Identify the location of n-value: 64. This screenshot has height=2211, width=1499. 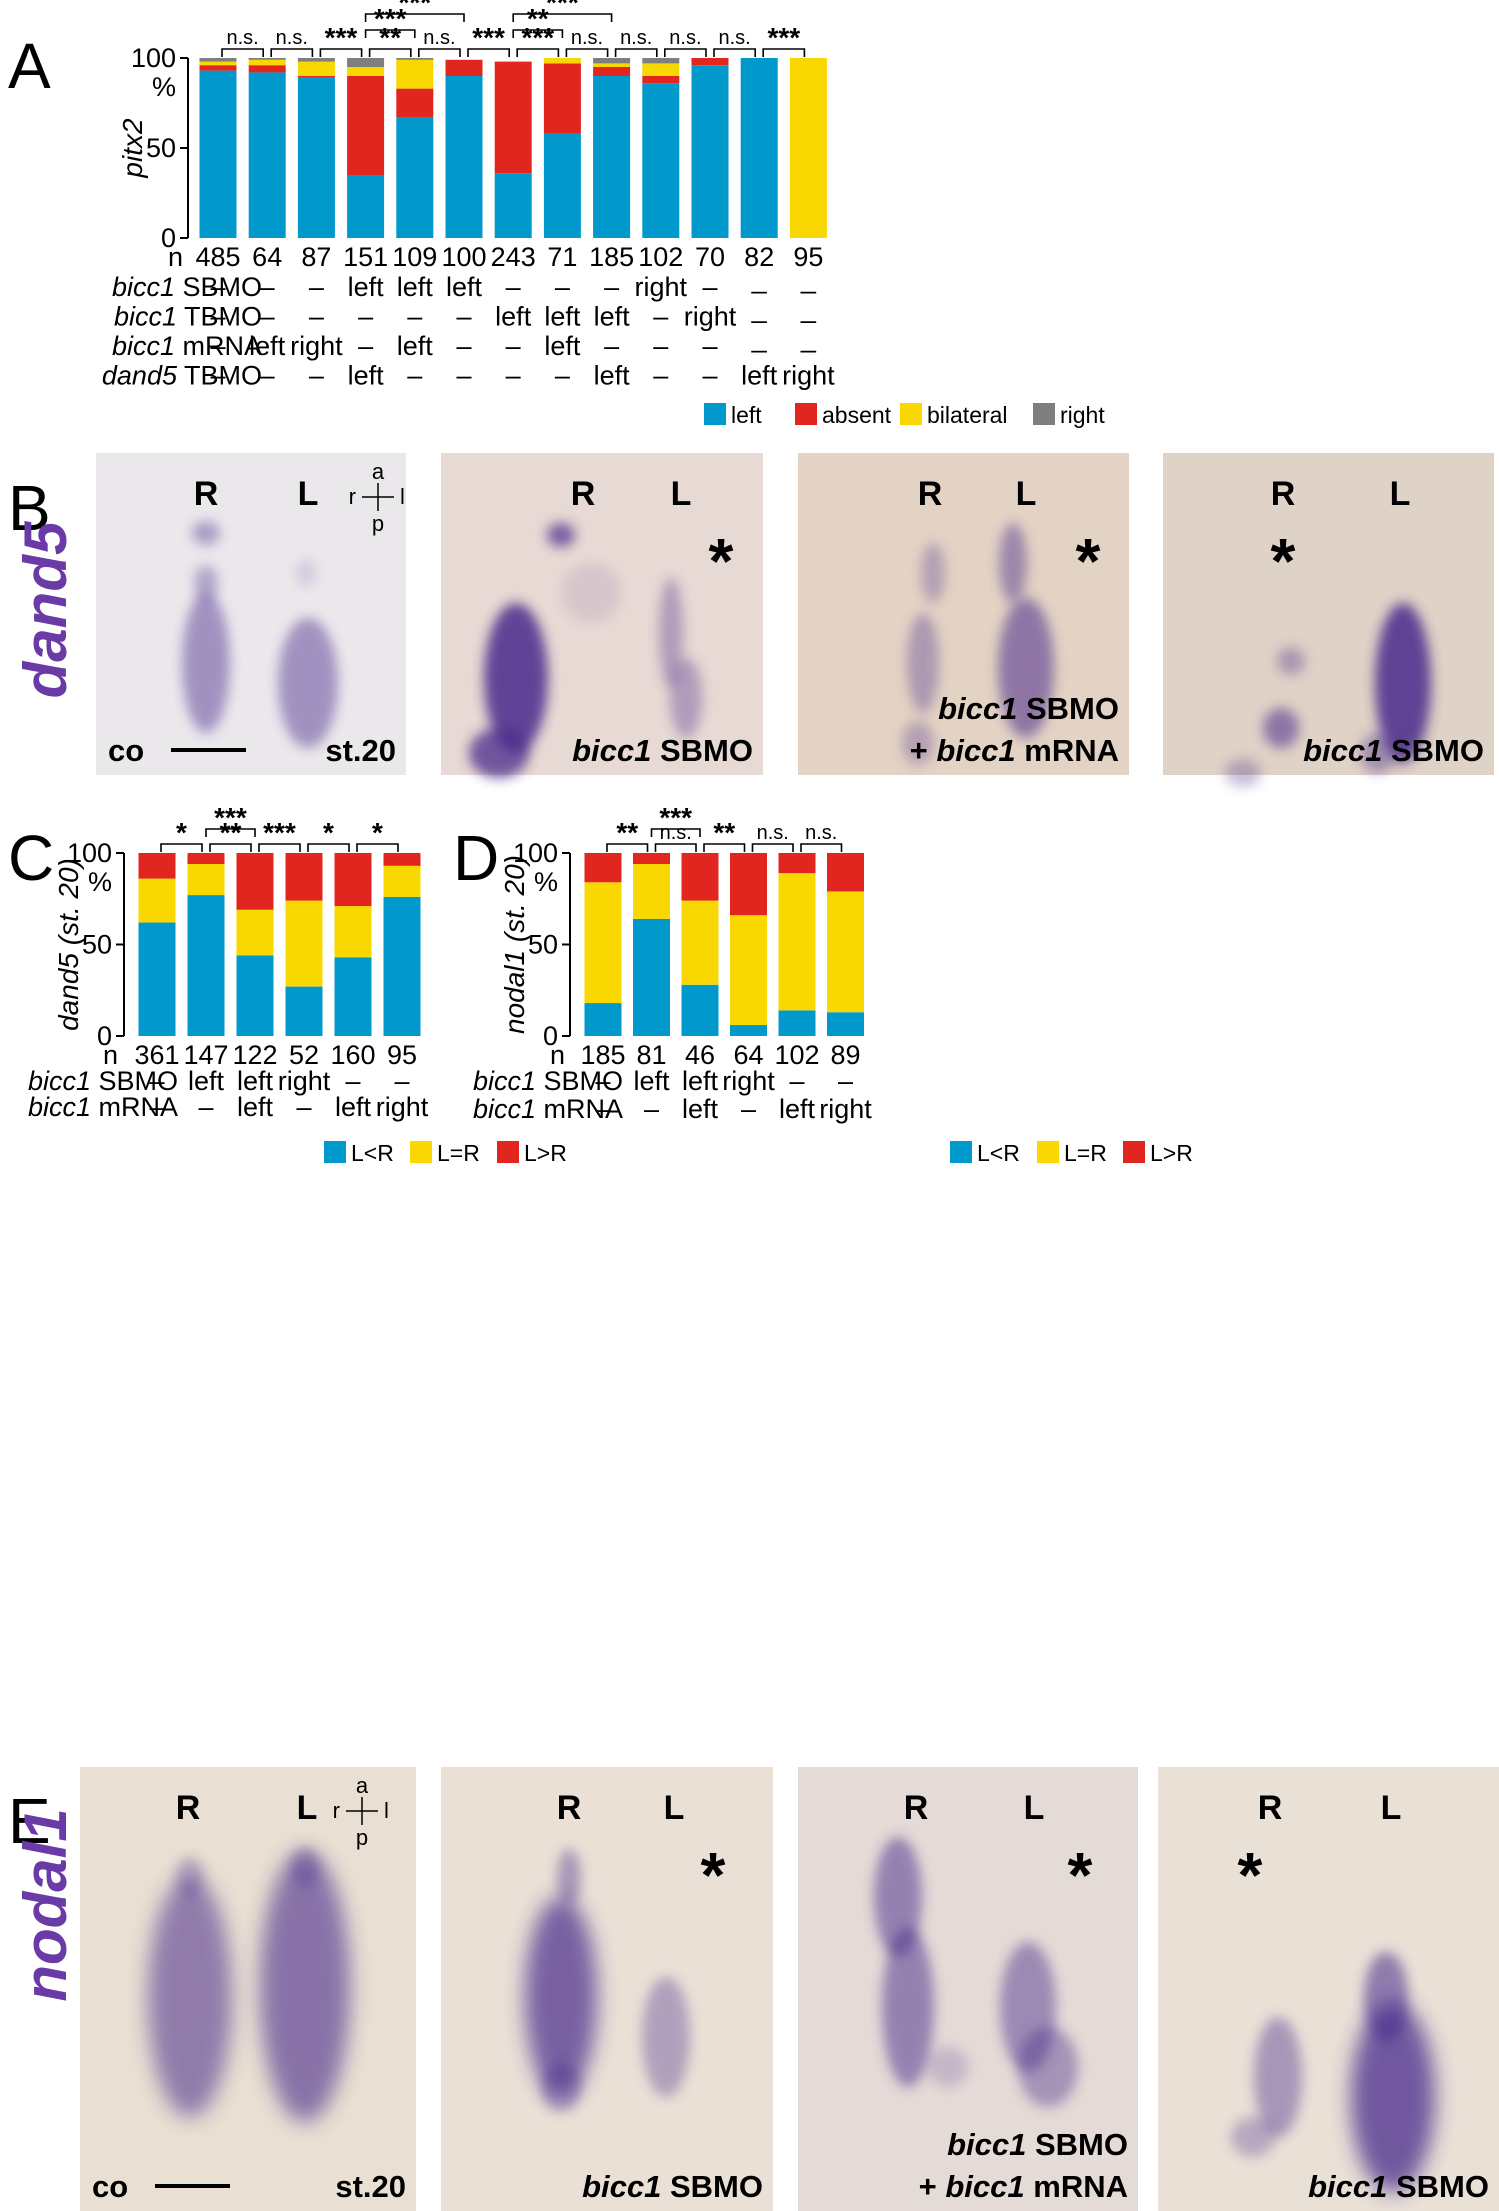
(267, 257).